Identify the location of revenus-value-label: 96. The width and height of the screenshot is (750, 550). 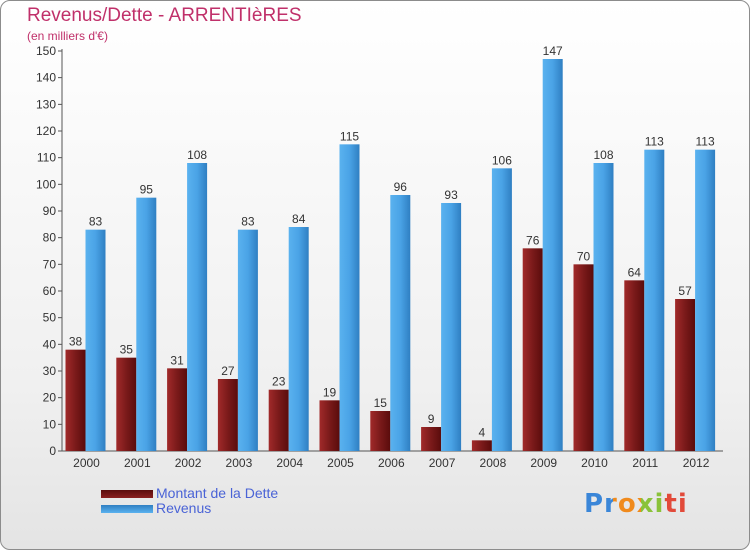
(401, 187).